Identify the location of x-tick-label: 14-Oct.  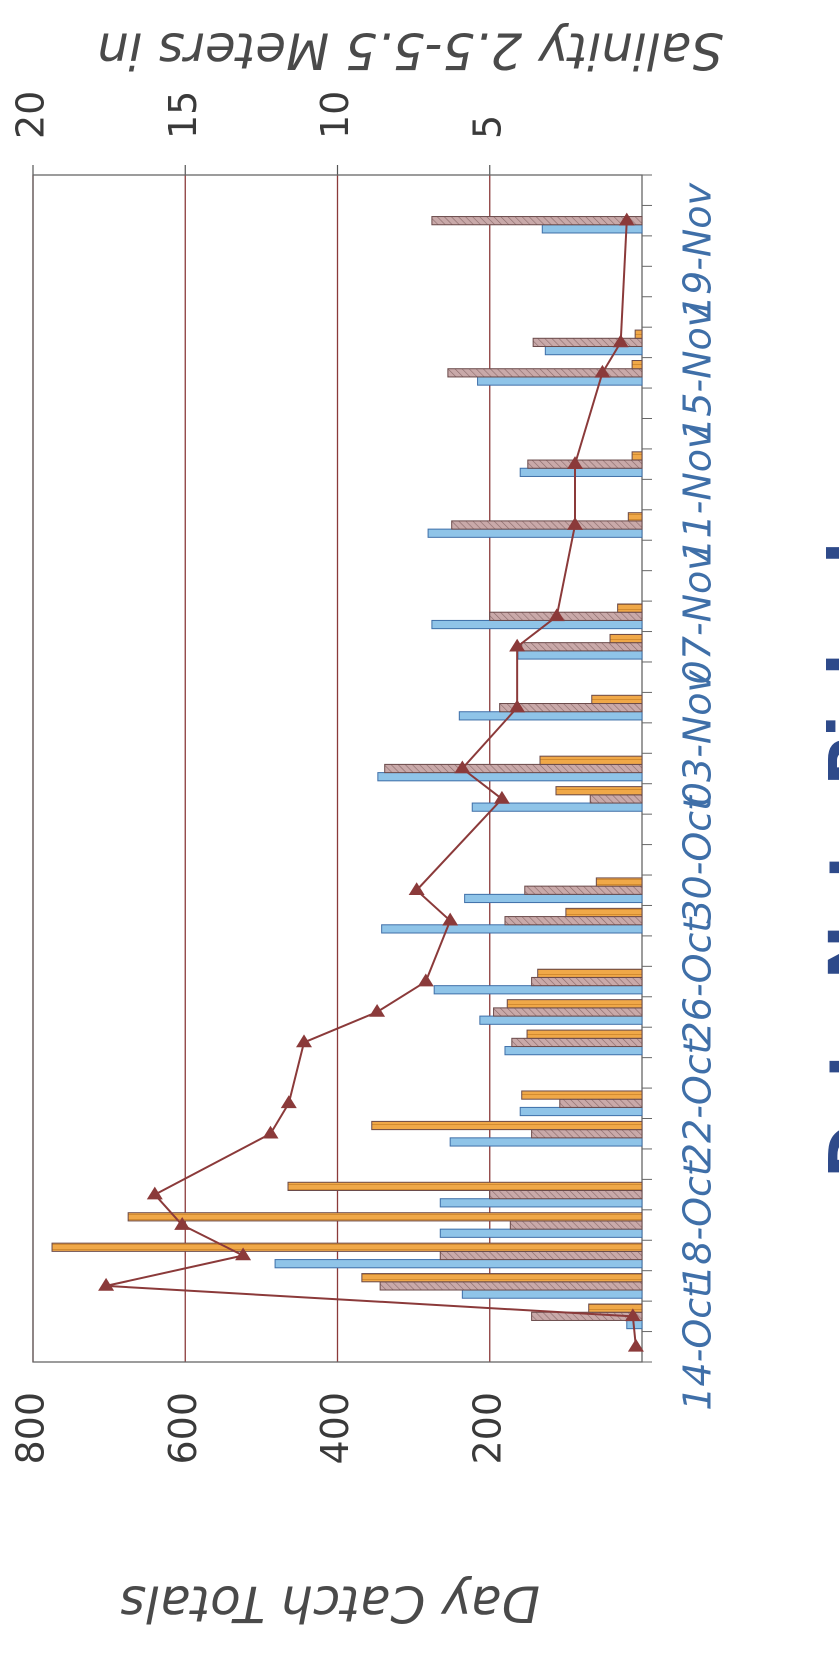
(698, 1346).